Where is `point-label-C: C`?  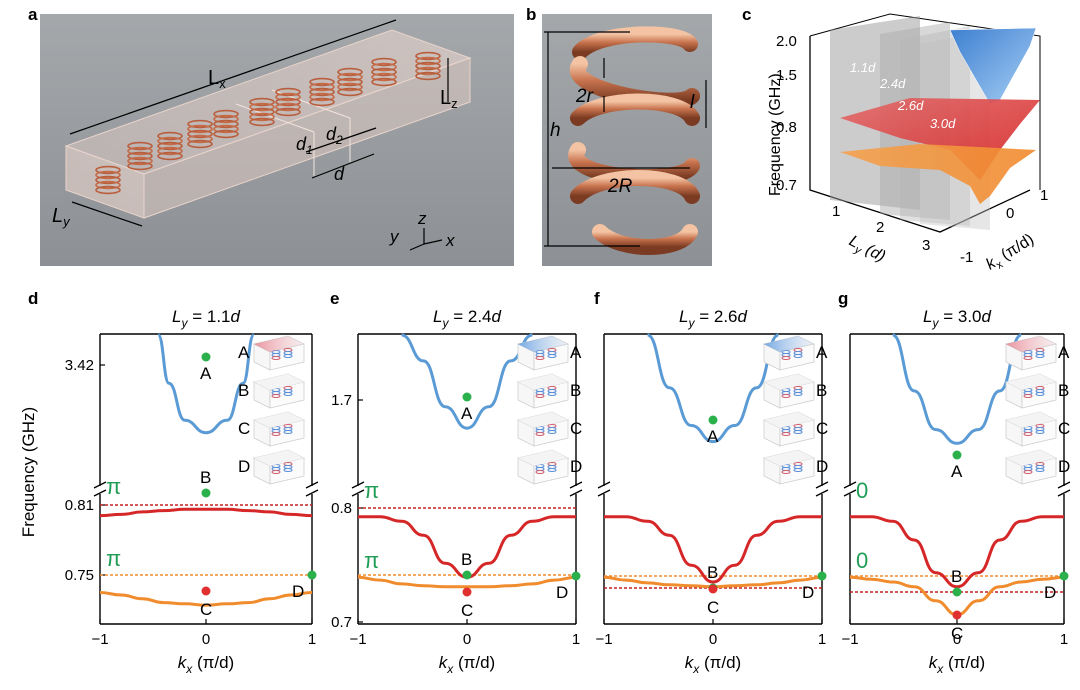 point-label-C: C is located at coordinates (467, 610).